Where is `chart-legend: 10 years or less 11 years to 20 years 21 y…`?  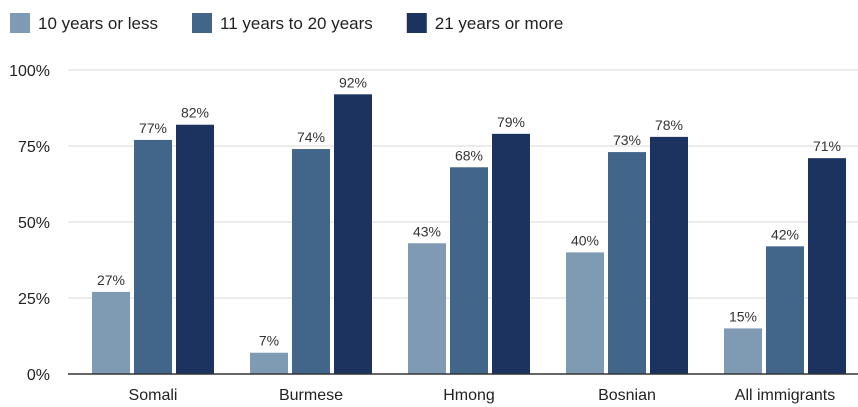
chart-legend: 10 years or less 11 years to 20 years 21 y… is located at coordinates (286, 23).